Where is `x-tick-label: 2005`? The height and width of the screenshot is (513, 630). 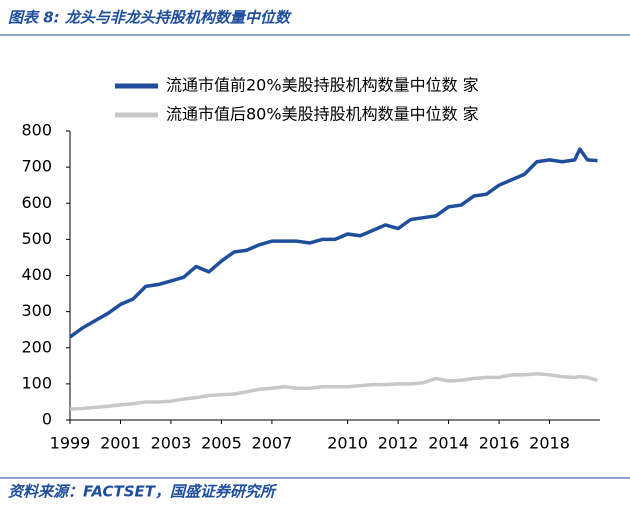 x-tick-label: 2005 is located at coordinates (221, 443).